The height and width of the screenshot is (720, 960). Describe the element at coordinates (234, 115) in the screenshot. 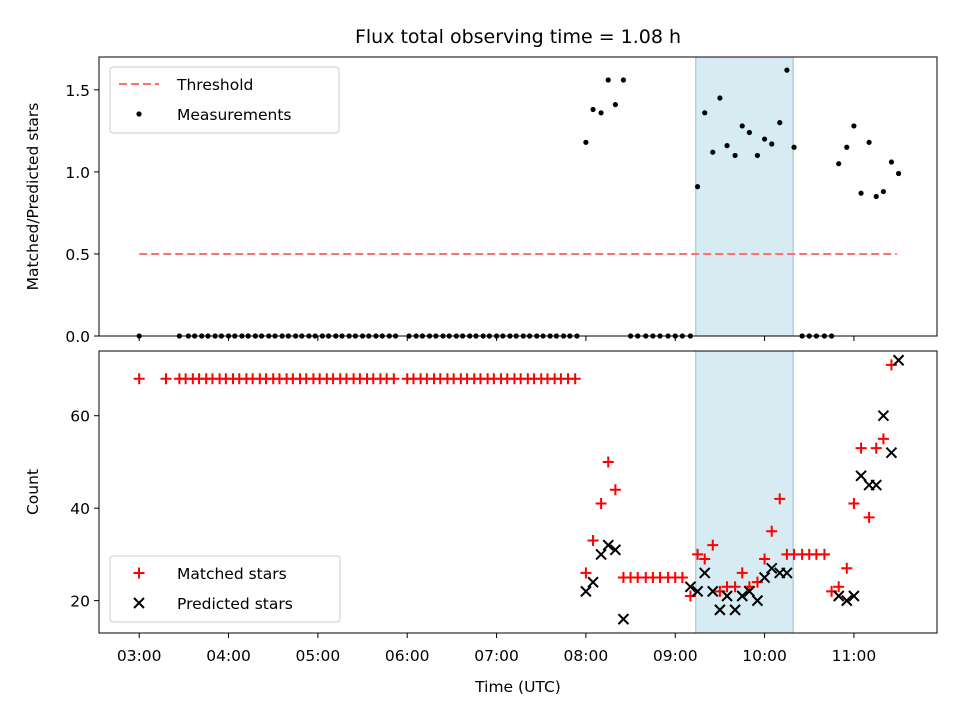

I see `legend-label: Measurements` at that location.